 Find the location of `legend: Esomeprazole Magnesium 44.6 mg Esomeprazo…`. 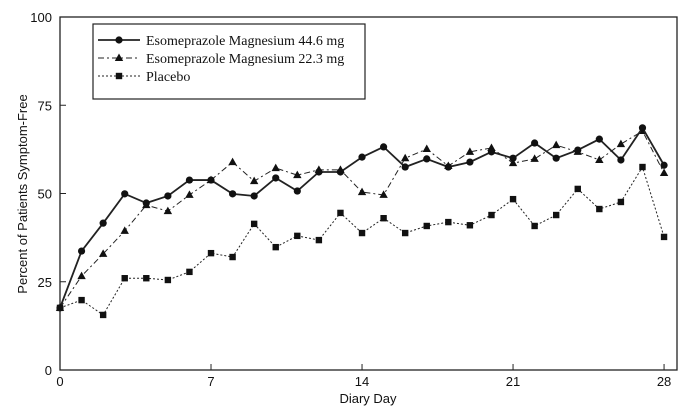

legend: Esomeprazole Magnesium 44.6 mg Esomeprazo… is located at coordinates (229, 61).